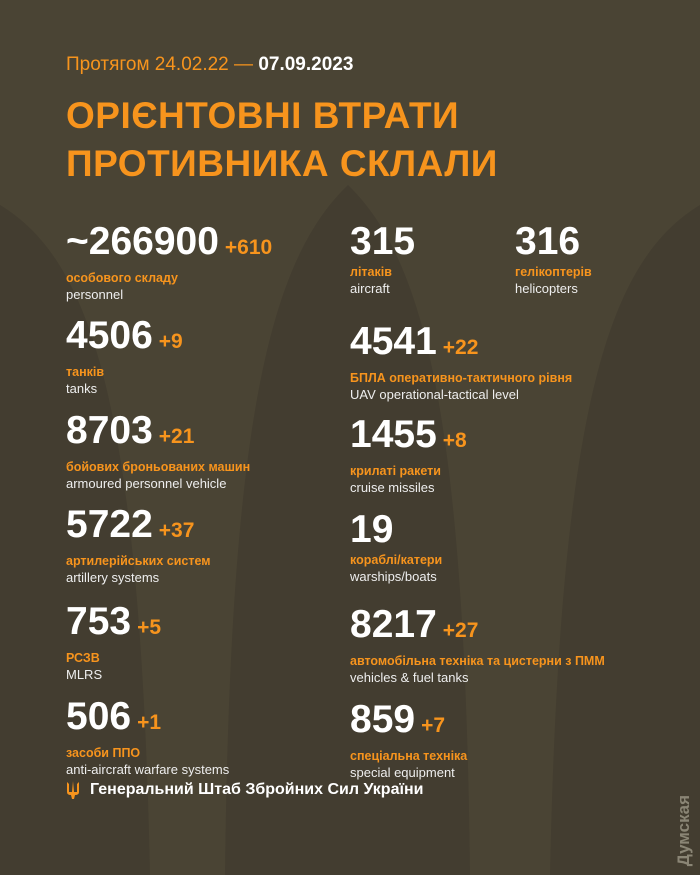  What do you see at coordinates (553, 272) in the screenshot?
I see `stat-label-ua: гелікоптерів` at bounding box center [553, 272].